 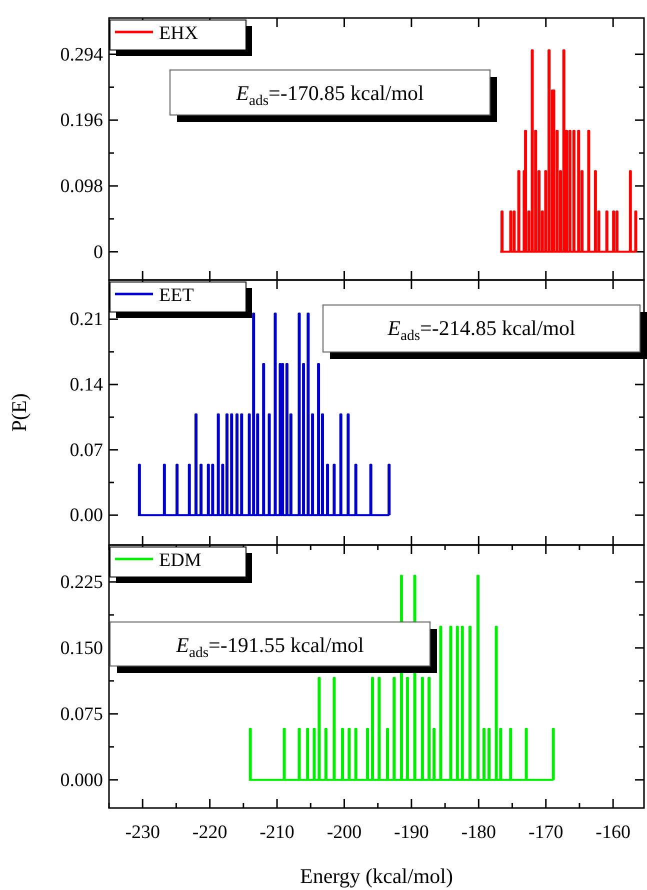 I want to click on x-tick-label: -230, so click(x=142, y=832).